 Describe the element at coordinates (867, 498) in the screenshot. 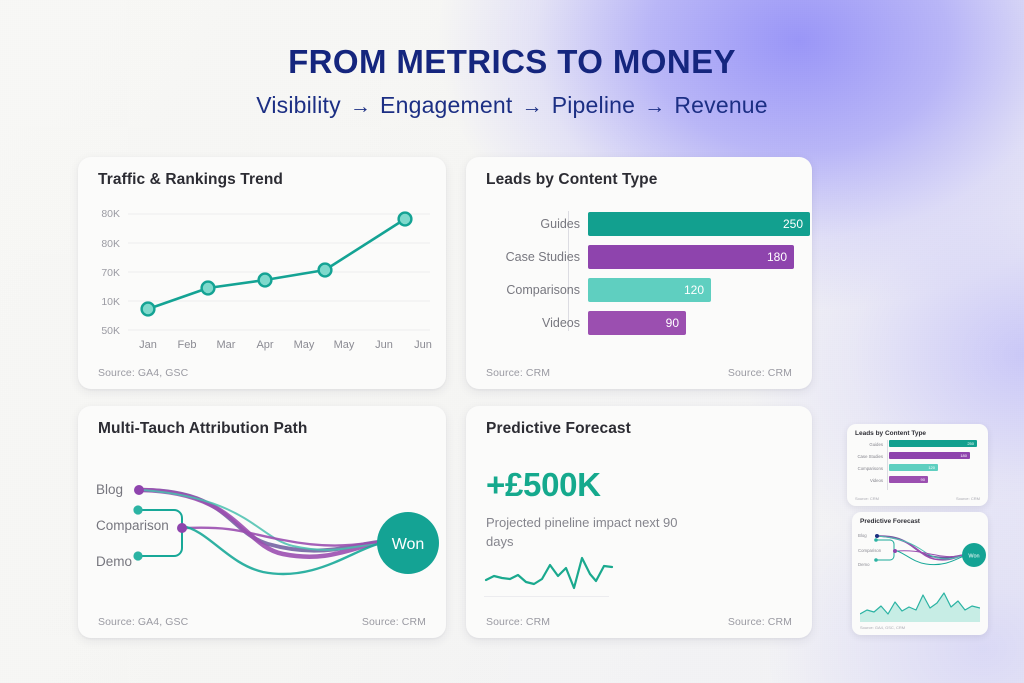

I see `mini-source-left: Source: CRM` at that location.